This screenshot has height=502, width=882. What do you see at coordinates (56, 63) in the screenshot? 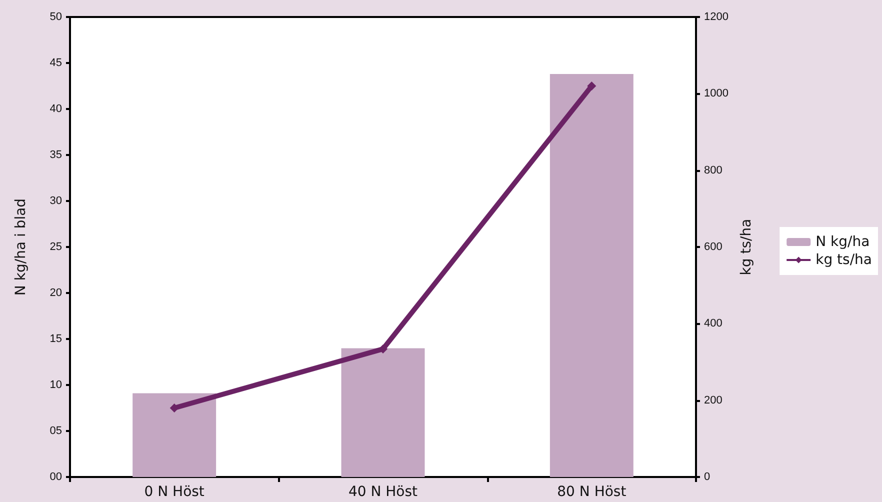
I see `y-tick-label: 45` at bounding box center [56, 63].